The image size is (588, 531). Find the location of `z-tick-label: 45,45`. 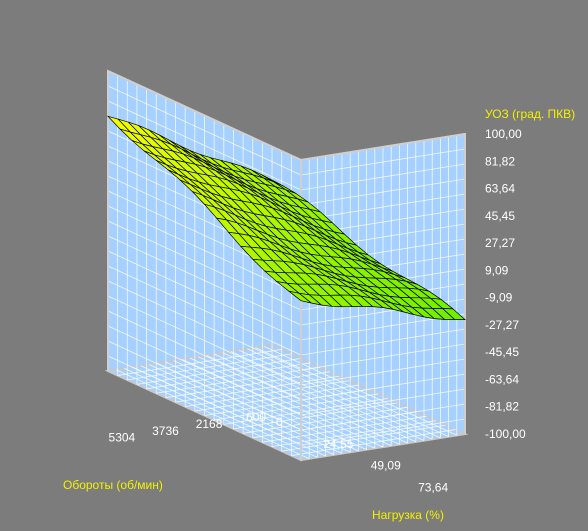

z-tick-label: 45,45 is located at coordinates (500, 216).